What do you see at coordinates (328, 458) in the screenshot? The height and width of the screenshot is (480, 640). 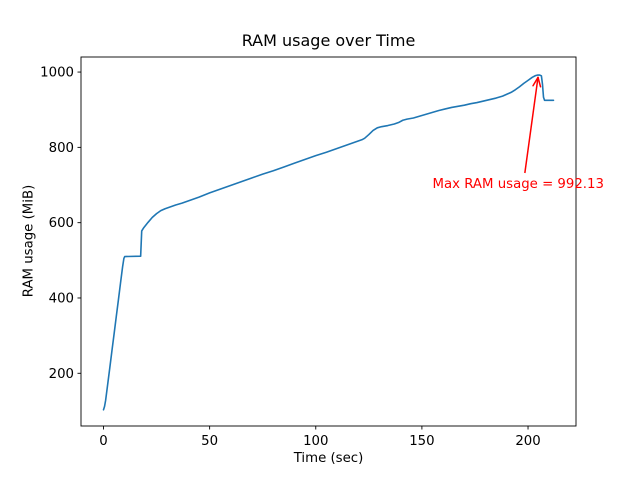 I see `x-axis-label: Time (sec)` at bounding box center [328, 458].